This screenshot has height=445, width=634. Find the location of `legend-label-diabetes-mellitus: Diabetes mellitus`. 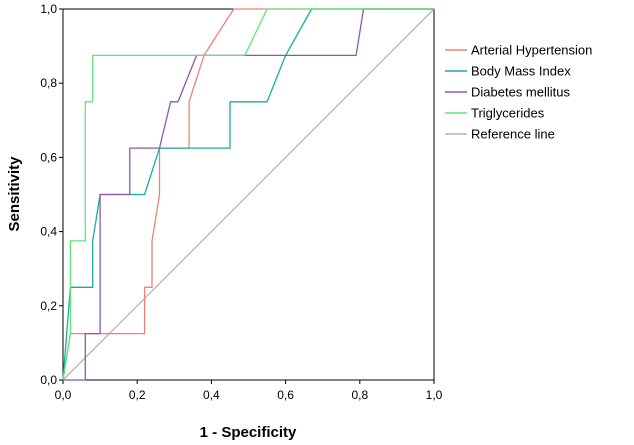

legend-label-diabetes-mellitus: Diabetes mellitus is located at coordinates (520, 92).